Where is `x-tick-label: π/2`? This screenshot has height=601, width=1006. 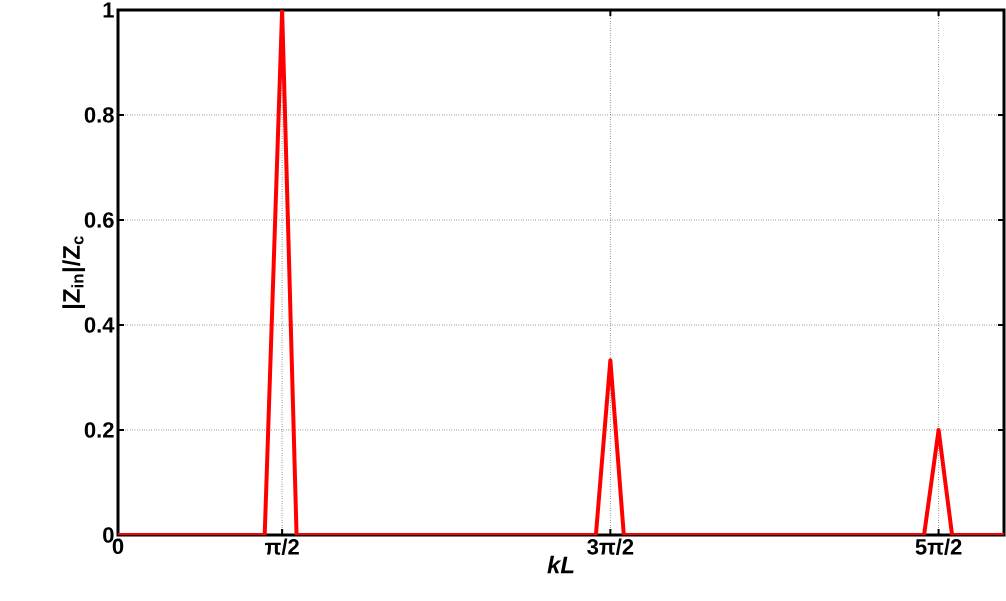 x-tick-label: π/2 is located at coordinates (281, 546).